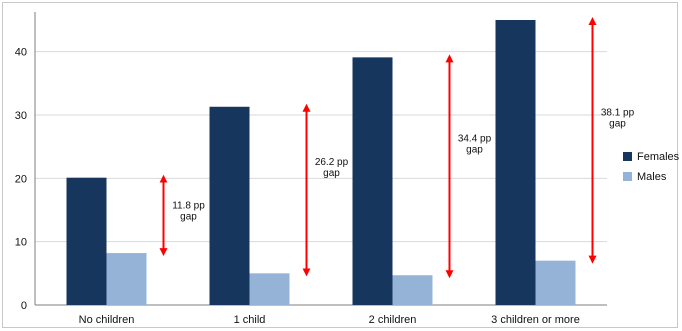  I want to click on y-tick-label: 40, so click(21, 53).